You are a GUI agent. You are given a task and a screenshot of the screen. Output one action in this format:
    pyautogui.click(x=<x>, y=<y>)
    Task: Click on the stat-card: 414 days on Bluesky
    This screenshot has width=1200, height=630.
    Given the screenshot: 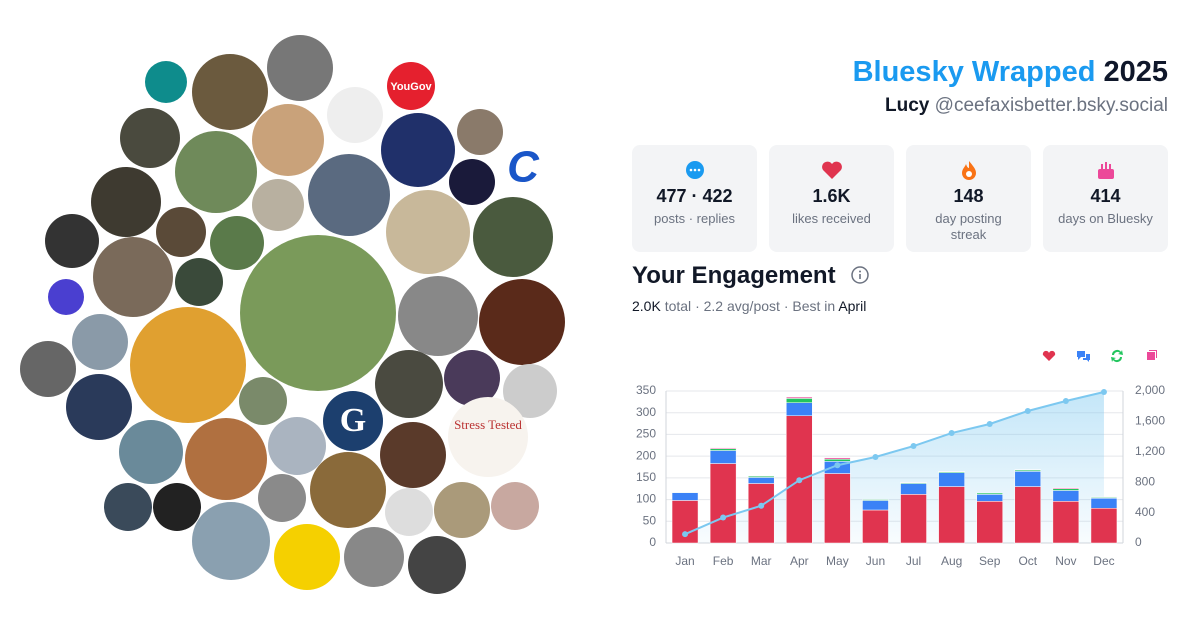 What is the action you would take?
    pyautogui.click(x=1105, y=198)
    